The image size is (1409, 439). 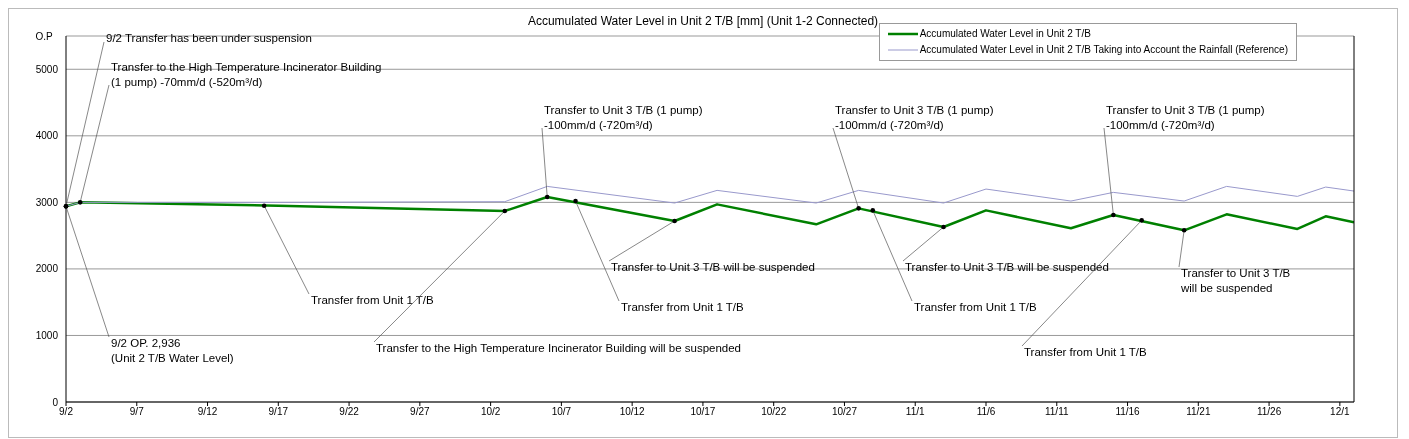 I want to click on x-tick-label: 11/21, so click(x=1198, y=412).